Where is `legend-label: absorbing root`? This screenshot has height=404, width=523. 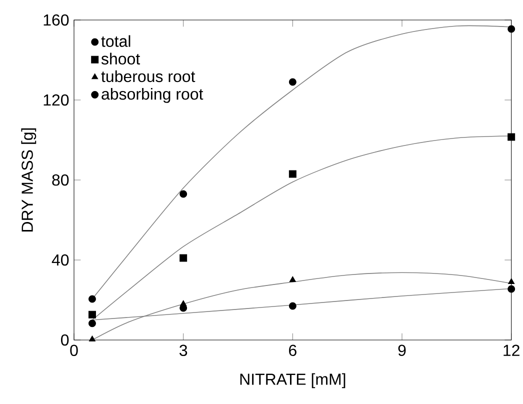 legend-label: absorbing root is located at coordinates (153, 95).